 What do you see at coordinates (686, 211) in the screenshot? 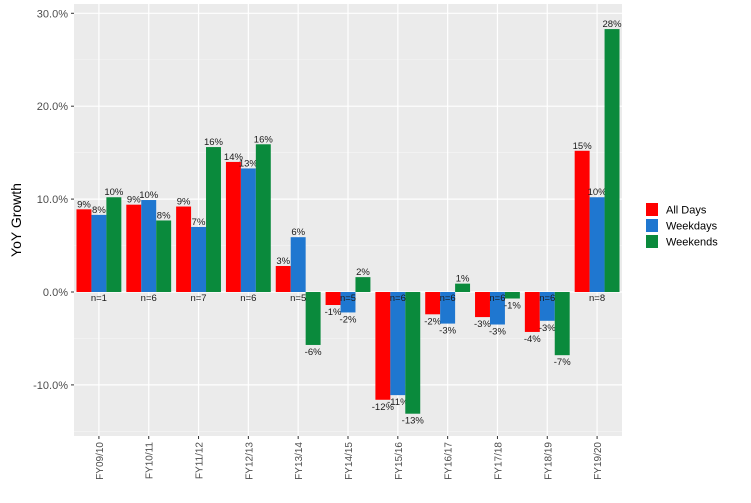
I see `legend-label: All Days` at bounding box center [686, 211].